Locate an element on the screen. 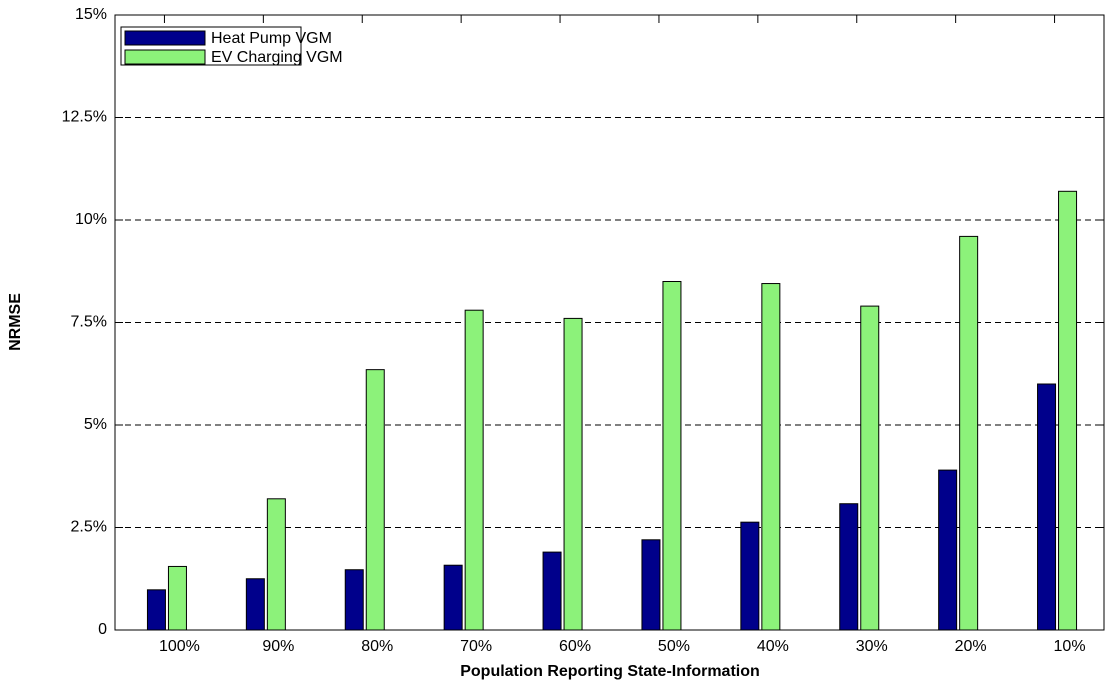 Image resolution: width=1109 pixels, height=685 pixels. x-tick-label: 10% is located at coordinates (1070, 646).